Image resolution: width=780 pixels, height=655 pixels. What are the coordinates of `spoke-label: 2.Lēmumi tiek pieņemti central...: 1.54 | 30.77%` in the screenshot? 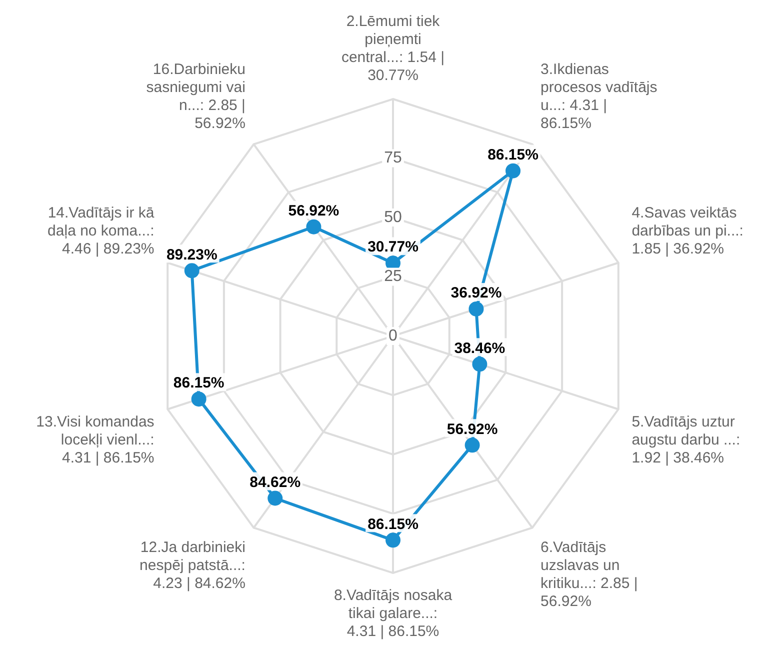 It's located at (393, 48).